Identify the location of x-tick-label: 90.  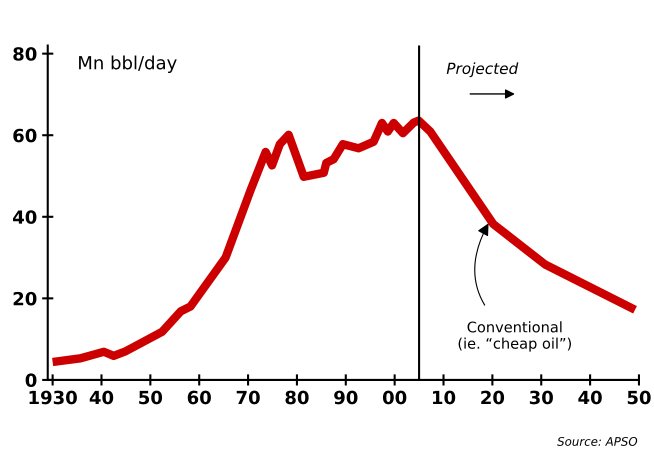
(346, 397).